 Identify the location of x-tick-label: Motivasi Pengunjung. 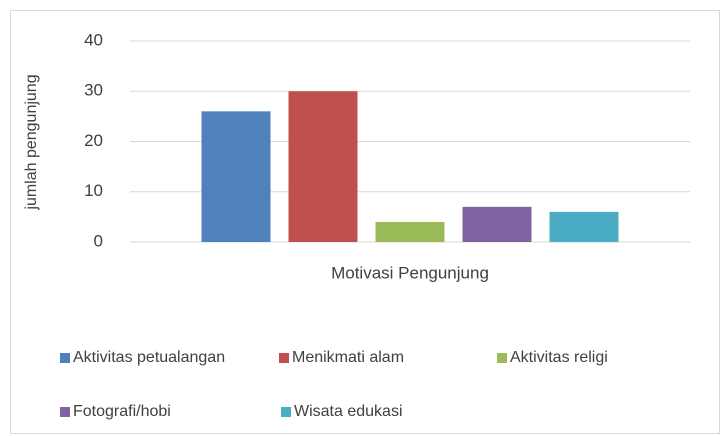
(410, 272).